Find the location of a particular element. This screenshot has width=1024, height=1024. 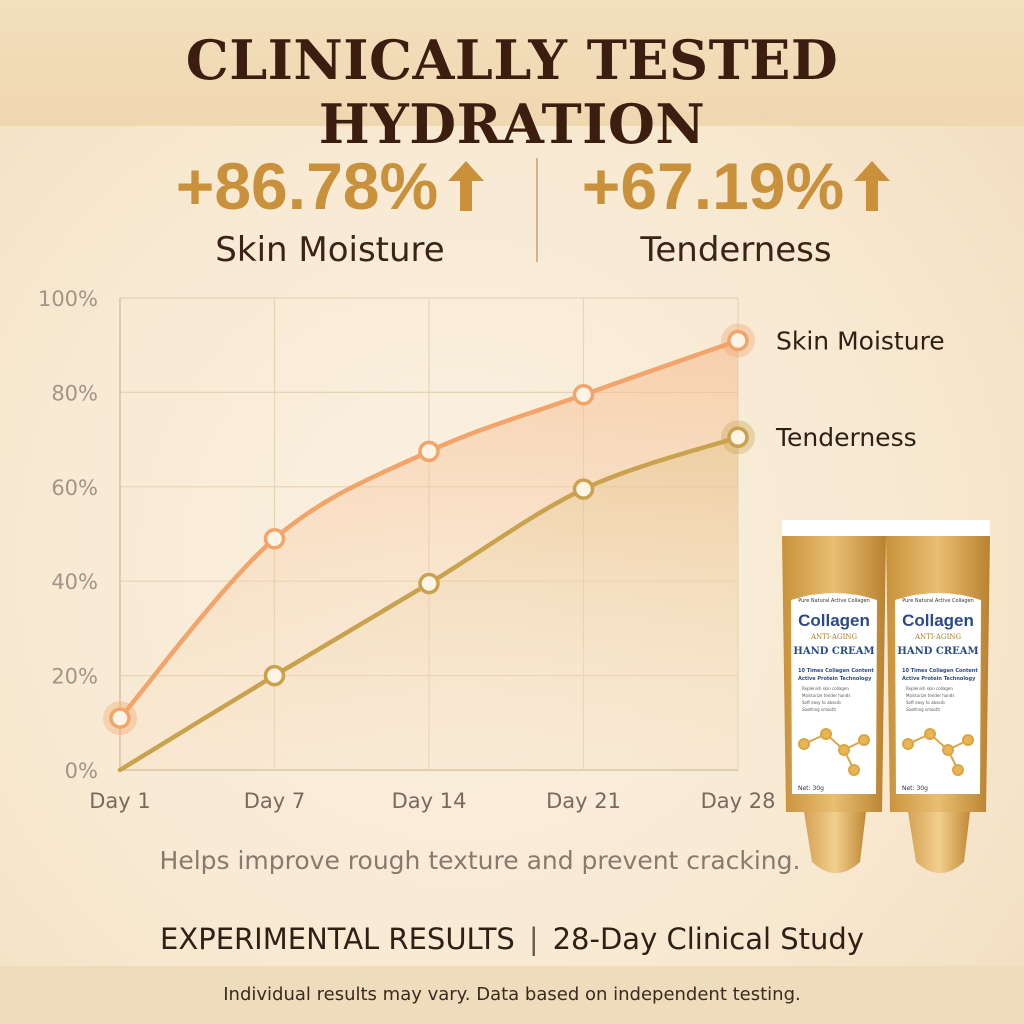

stat-moisture-value: +86.78% is located at coordinates (307, 186).